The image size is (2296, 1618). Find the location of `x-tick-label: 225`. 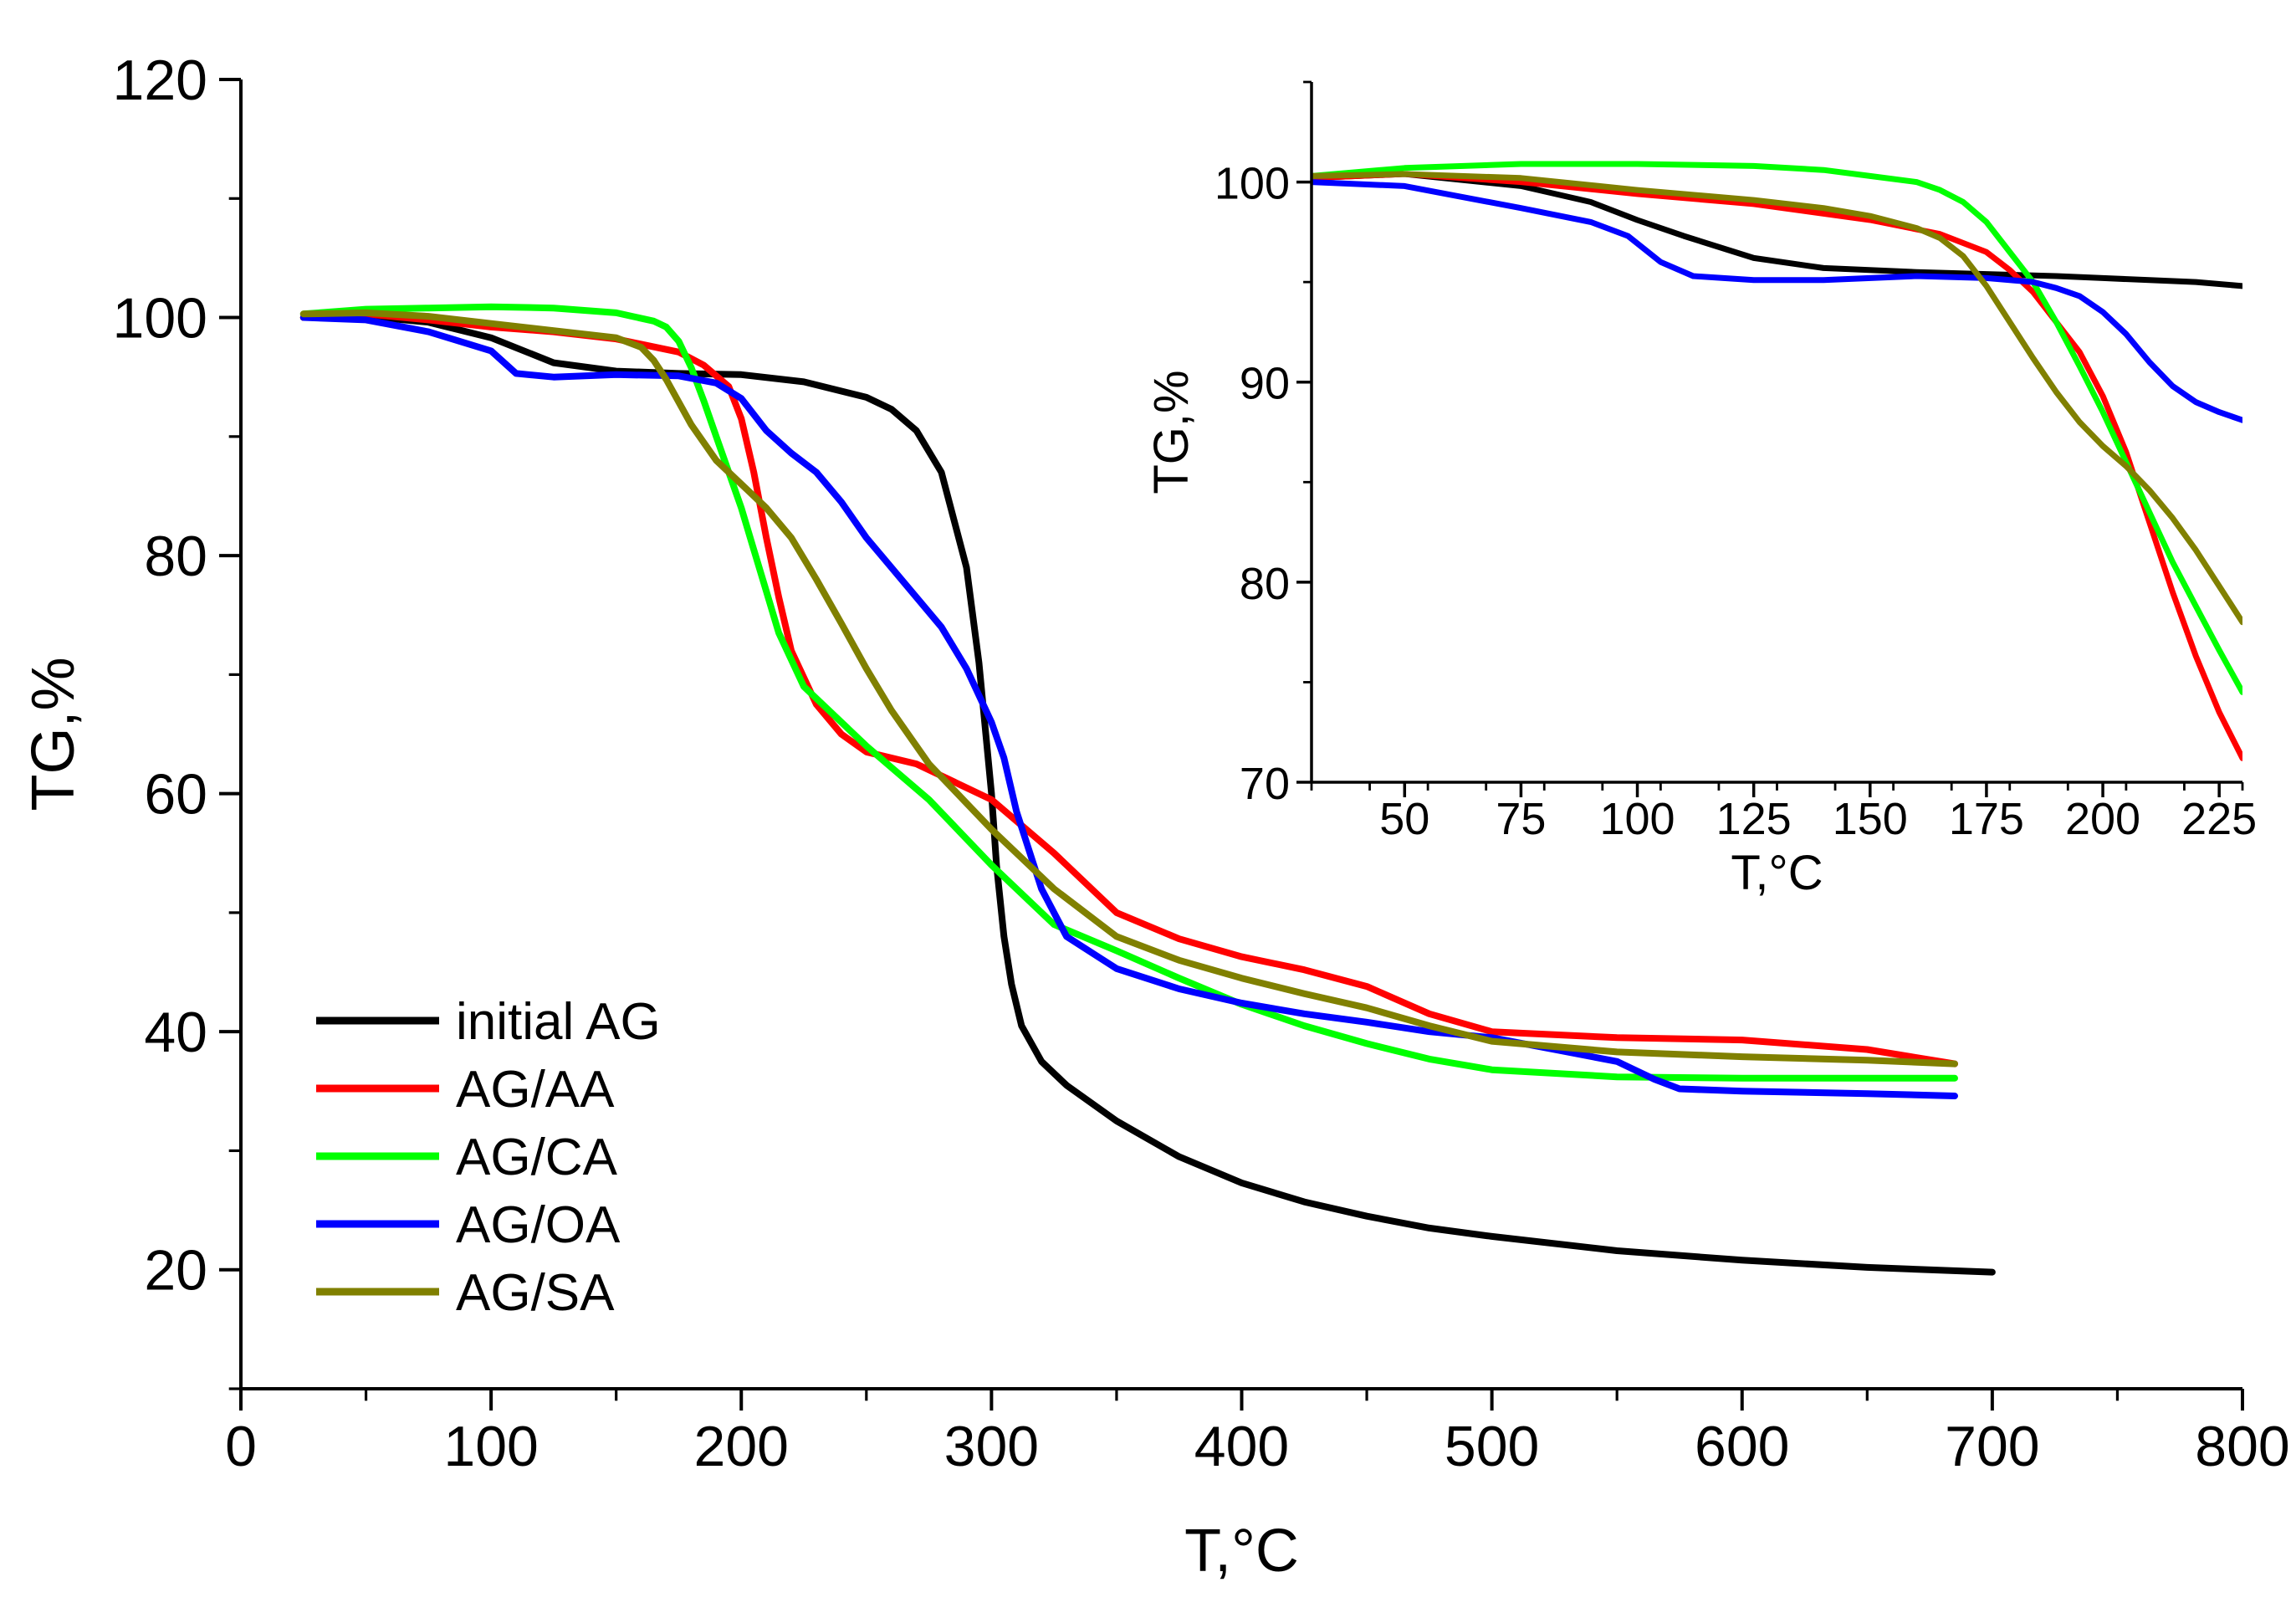

x-tick-label: 225 is located at coordinates (2219, 819).